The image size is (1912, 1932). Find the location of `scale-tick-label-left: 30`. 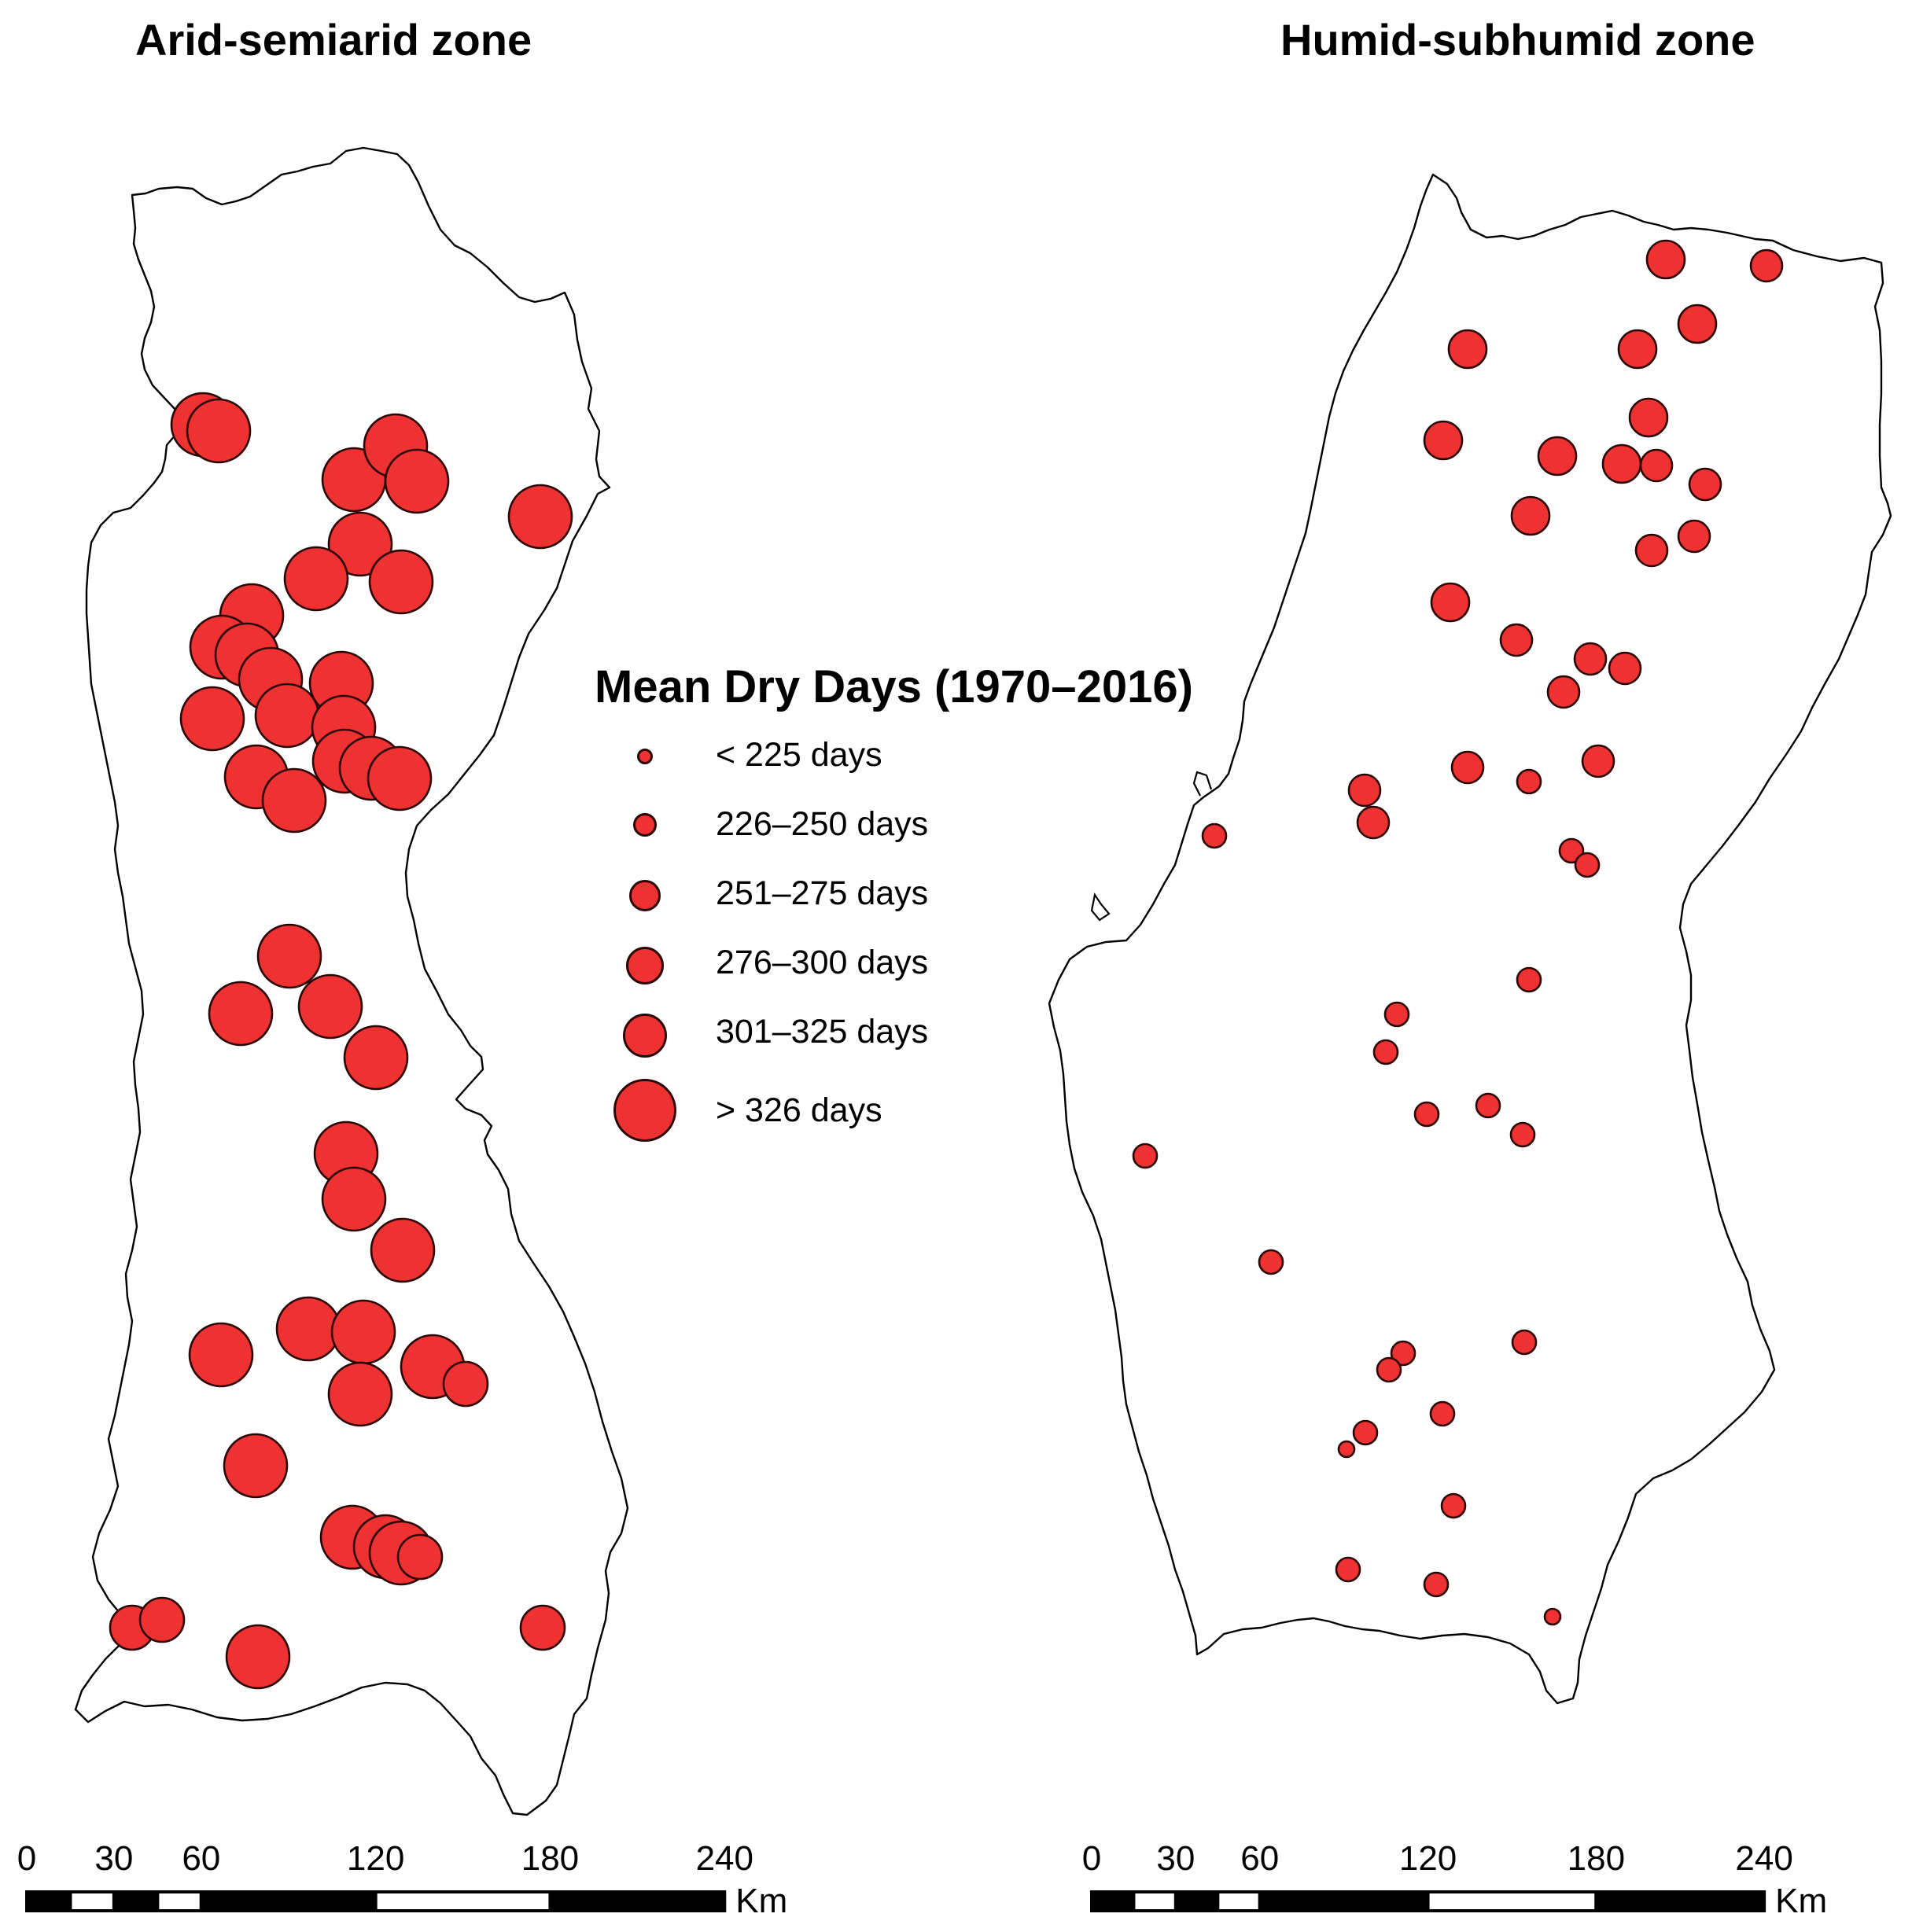

scale-tick-label-left: 30 is located at coordinates (114, 1858).